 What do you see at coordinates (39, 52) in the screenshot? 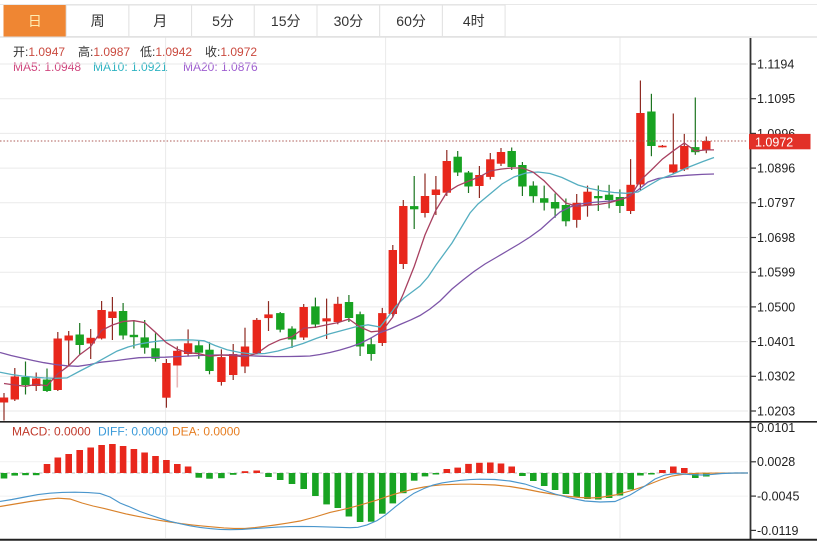
I see `svg-text: 开:1.0947` at bounding box center [39, 52].